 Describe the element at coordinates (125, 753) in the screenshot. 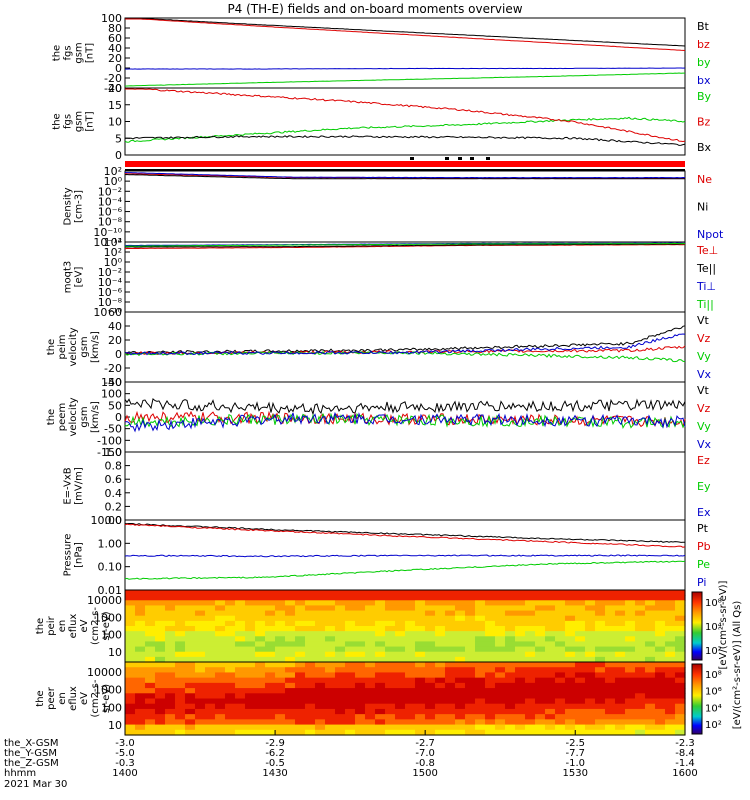

I see `x-tick-label: -5.0` at that location.